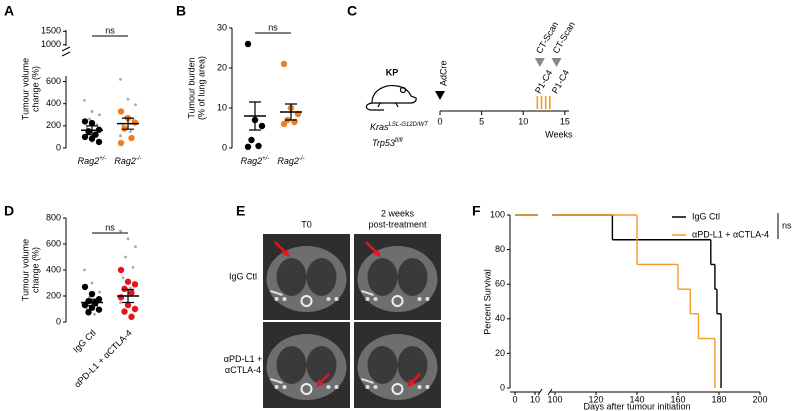  I want to click on y-axis-label: Tumour burden, so click(191, 87).